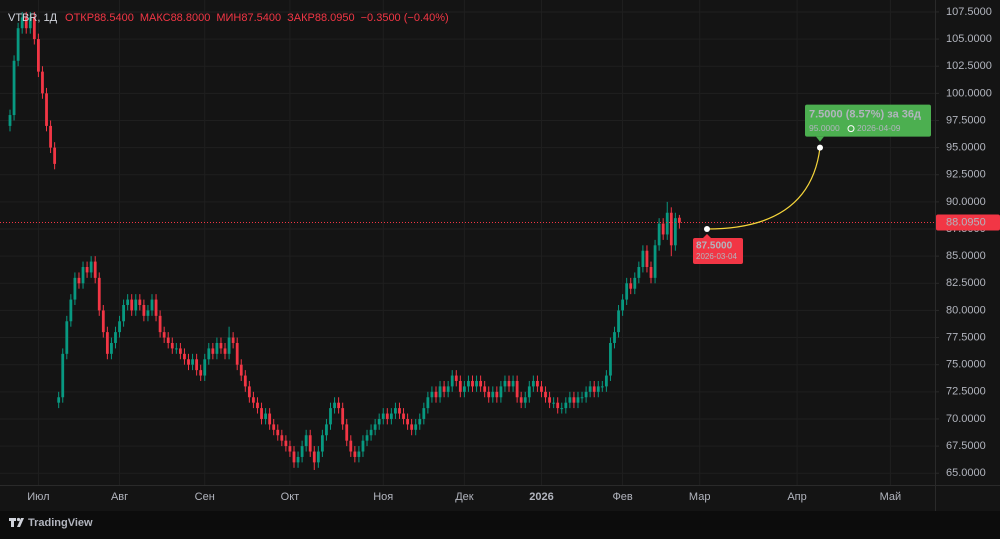  What do you see at coordinates (966, 337) in the screenshot?
I see `y-tick-label: 77.5000` at bounding box center [966, 337].